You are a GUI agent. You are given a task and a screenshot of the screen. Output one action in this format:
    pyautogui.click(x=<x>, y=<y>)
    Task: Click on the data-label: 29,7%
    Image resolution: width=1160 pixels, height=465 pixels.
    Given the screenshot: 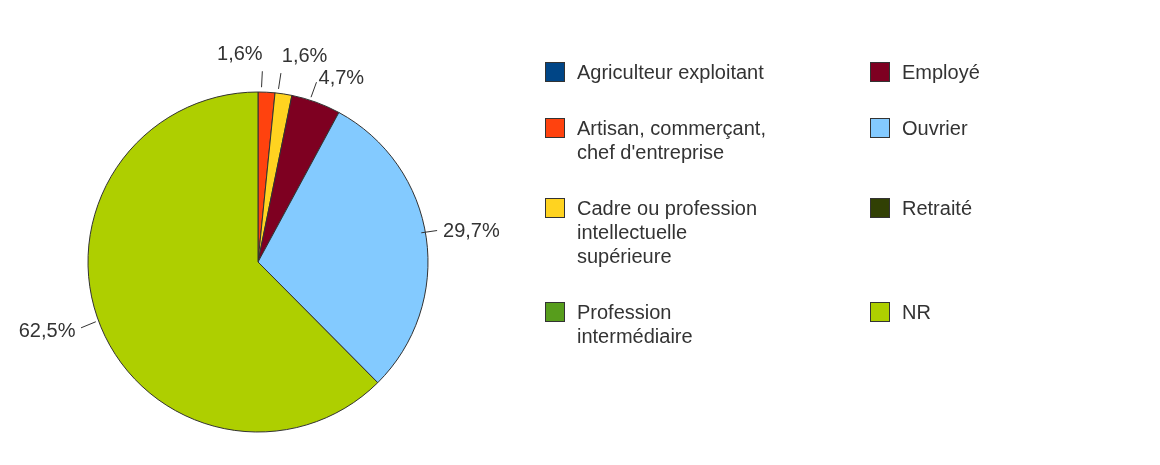 What is the action you would take?
    pyautogui.click(x=471, y=229)
    